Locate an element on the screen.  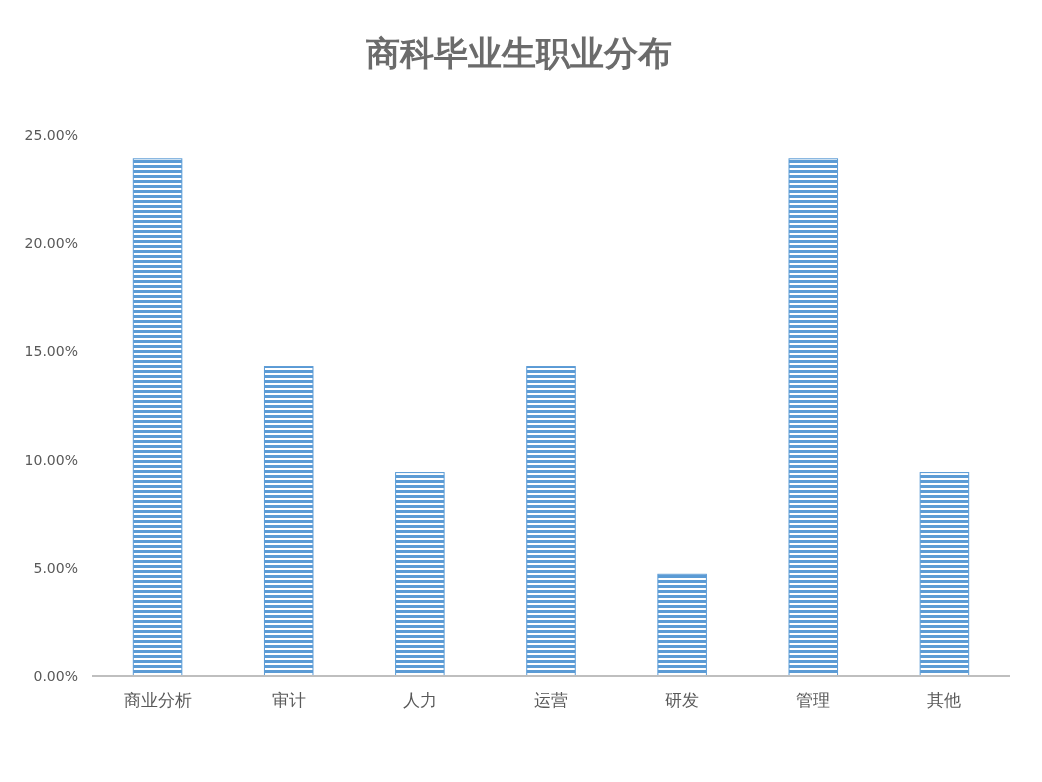
x-tick-label: 商业分析 is located at coordinates (157, 700).